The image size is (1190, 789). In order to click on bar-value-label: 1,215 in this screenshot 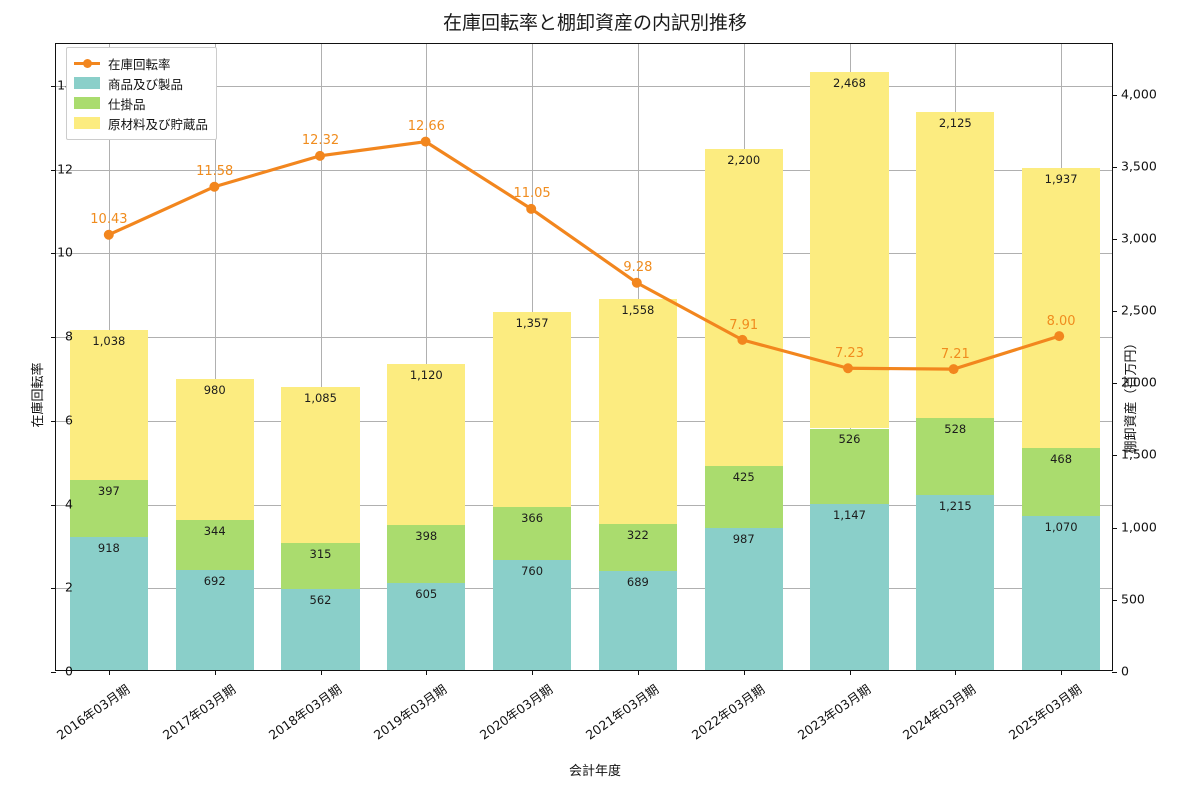, I will do `click(955, 505)`.